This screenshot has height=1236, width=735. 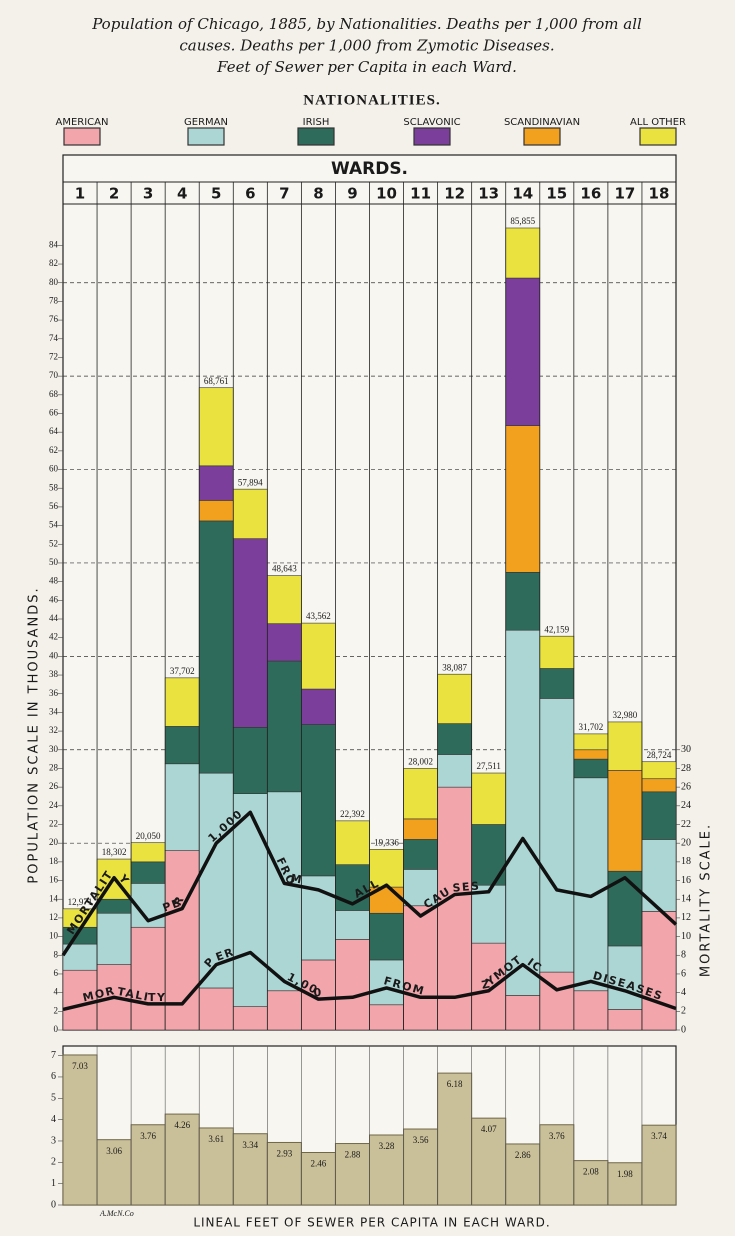 I want to click on y-tick-label: 6, so click(x=53, y=1076).